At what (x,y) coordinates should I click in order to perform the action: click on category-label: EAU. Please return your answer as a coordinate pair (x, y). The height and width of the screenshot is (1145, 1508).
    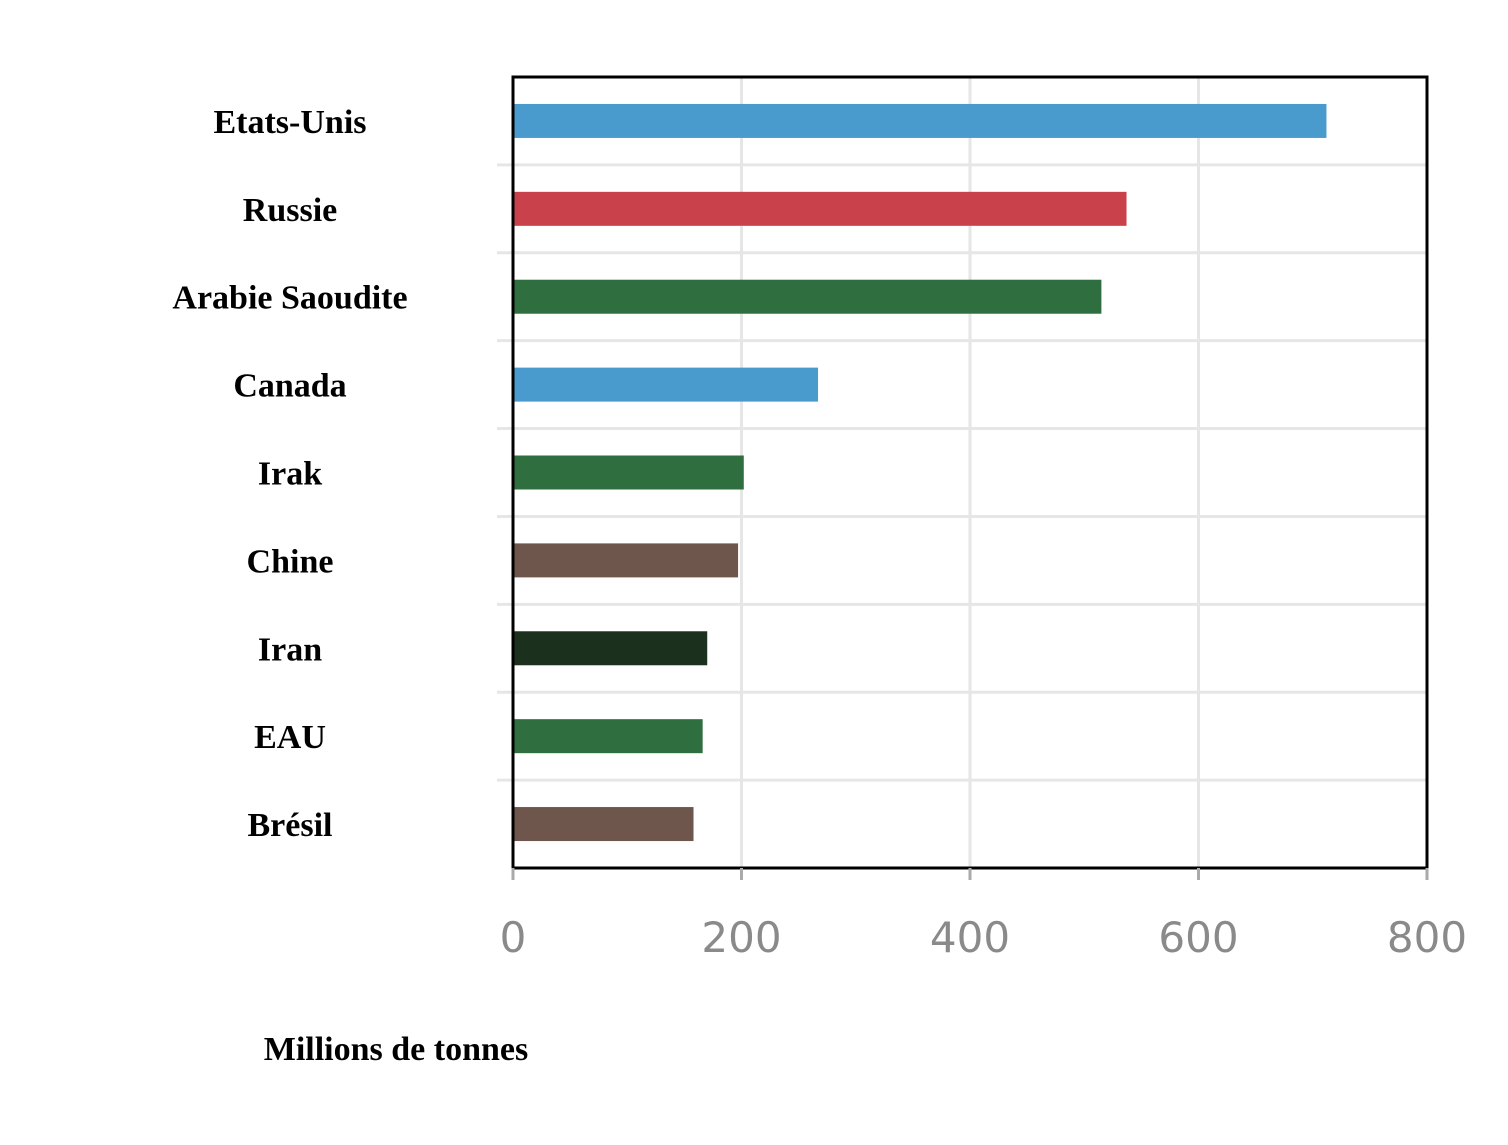
    Looking at the image, I should click on (290, 737).